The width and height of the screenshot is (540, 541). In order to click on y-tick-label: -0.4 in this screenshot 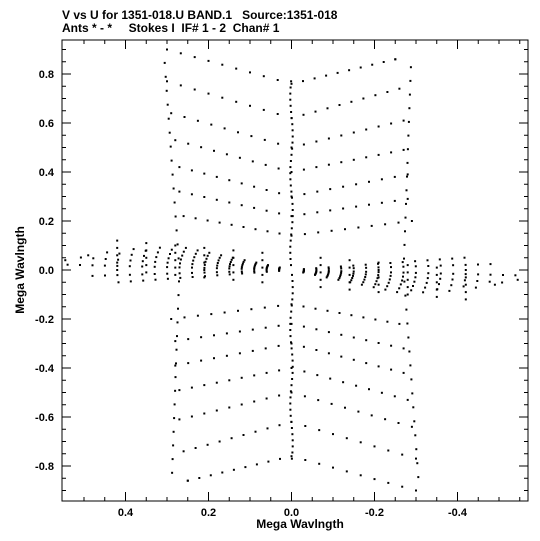, I will do `click(45, 369)`.